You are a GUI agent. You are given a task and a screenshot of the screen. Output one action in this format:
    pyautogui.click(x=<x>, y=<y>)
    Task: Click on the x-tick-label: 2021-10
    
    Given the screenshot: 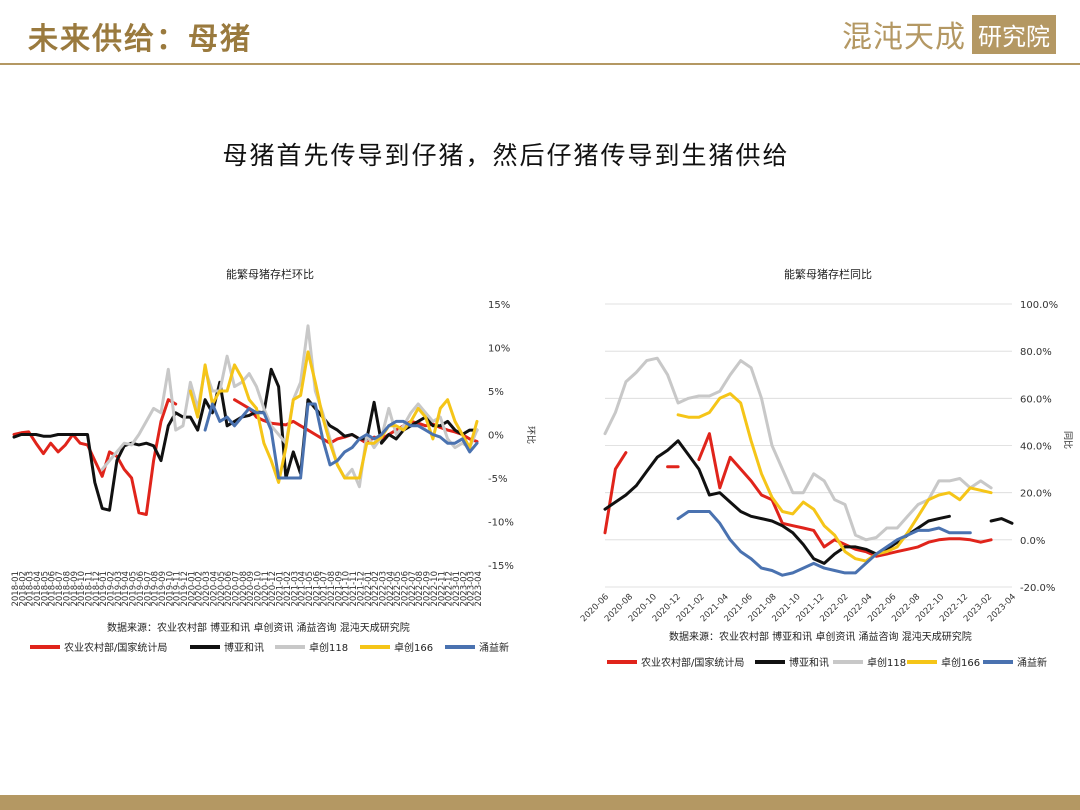 What is the action you would take?
    pyautogui.click(x=347, y=589)
    